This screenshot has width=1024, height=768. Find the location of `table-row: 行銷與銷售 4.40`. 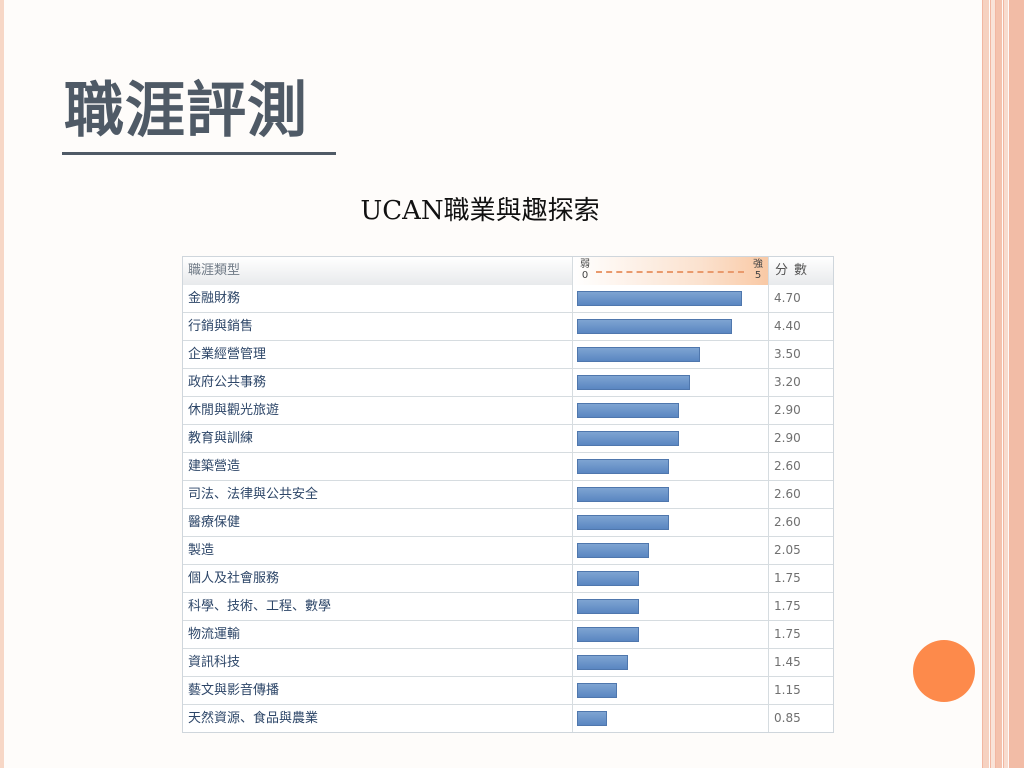

table-row: 行銷與銷售 4.40 is located at coordinates (508, 326).